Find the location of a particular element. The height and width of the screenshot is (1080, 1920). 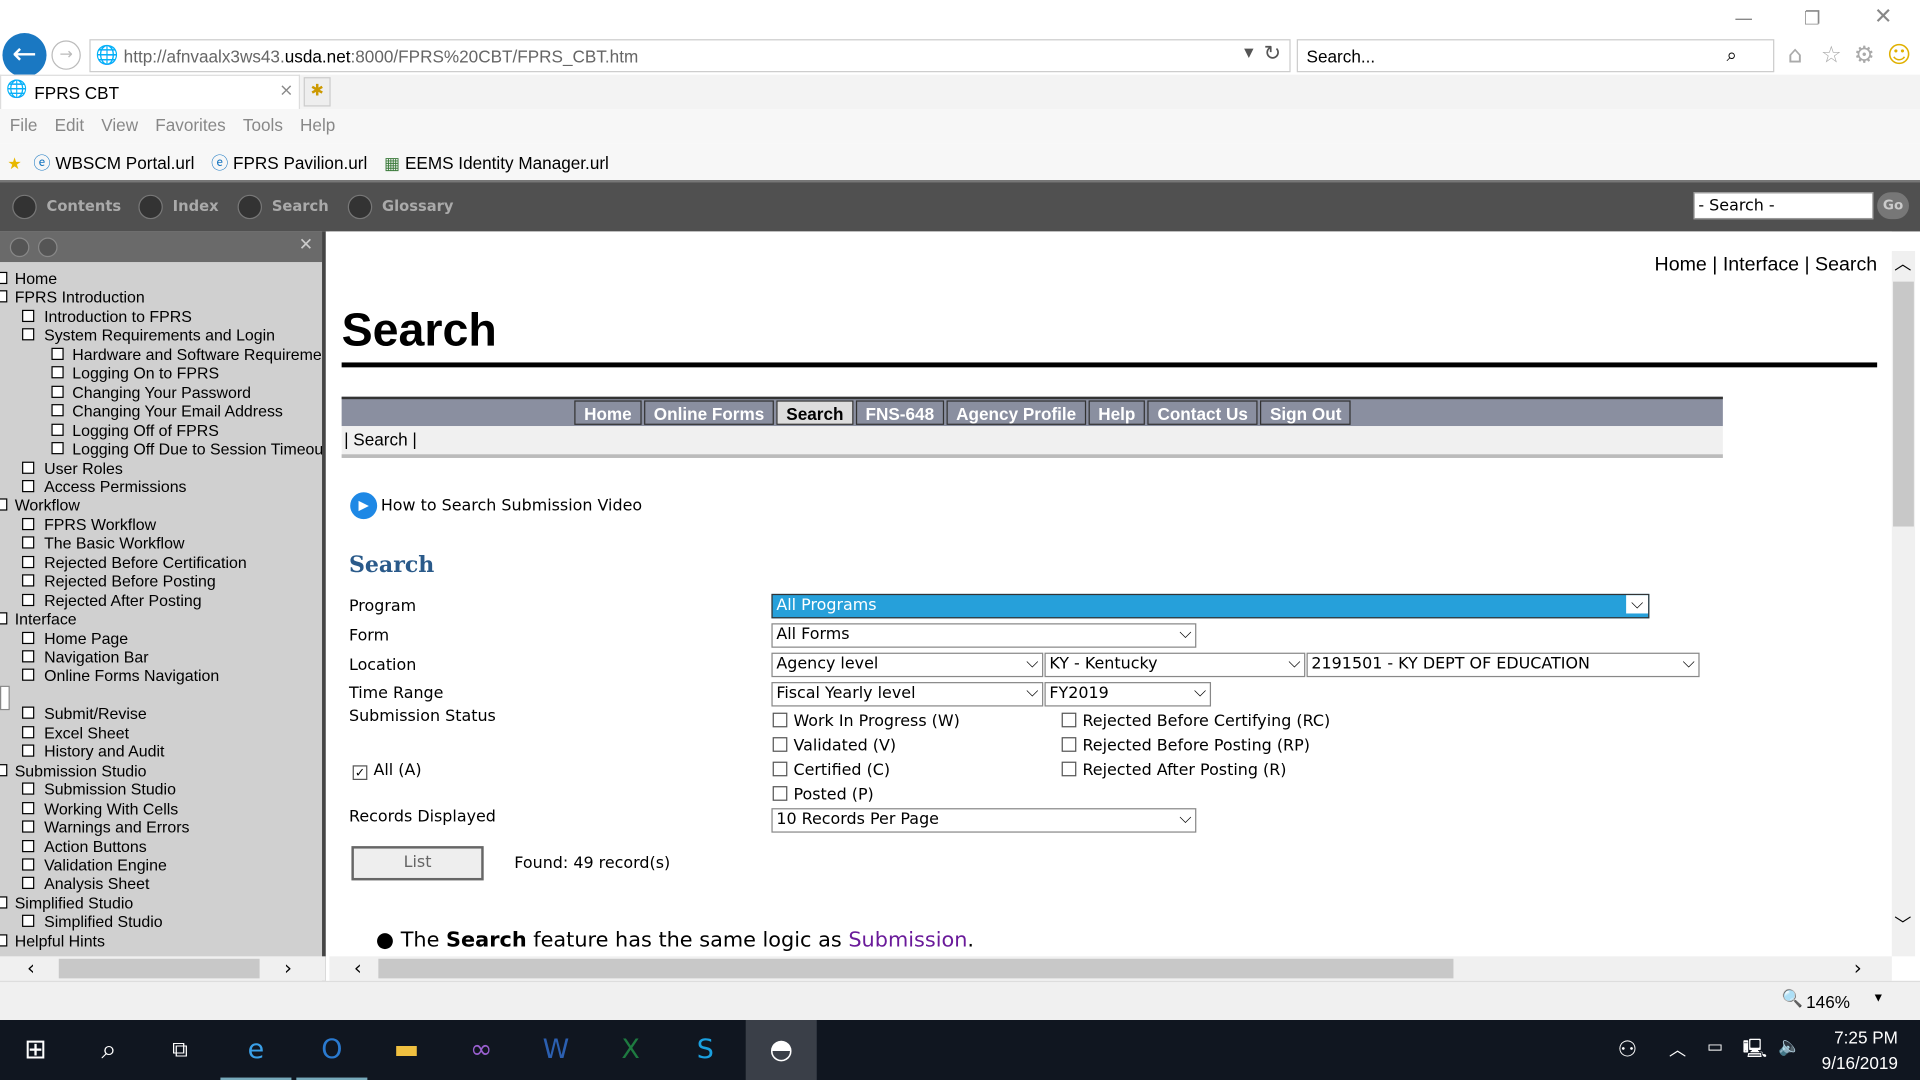

close-pane-icon: ✕ is located at coordinates (306, 245).